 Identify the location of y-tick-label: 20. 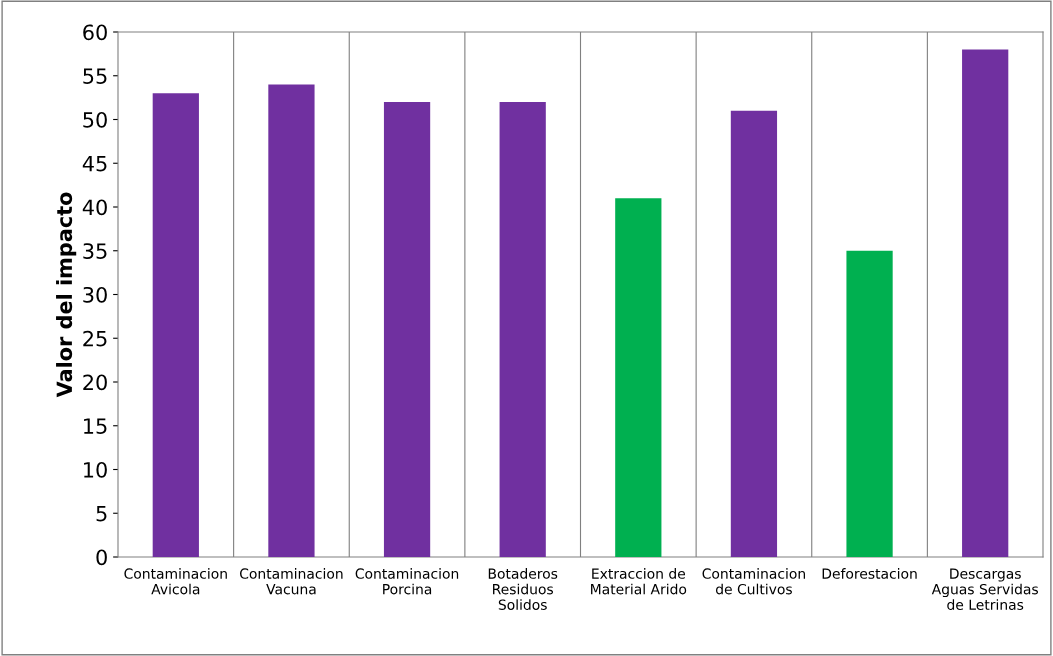
(95, 382).